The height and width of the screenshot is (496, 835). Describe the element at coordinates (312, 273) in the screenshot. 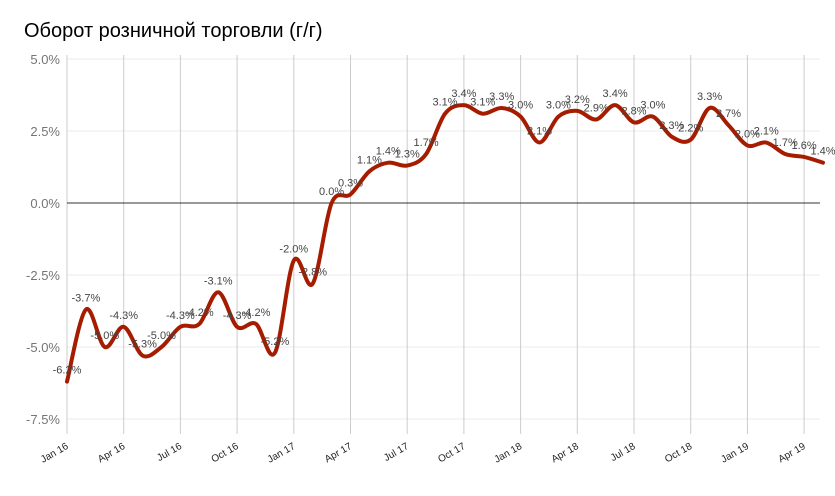

I see `data-label: -2.8%` at that location.